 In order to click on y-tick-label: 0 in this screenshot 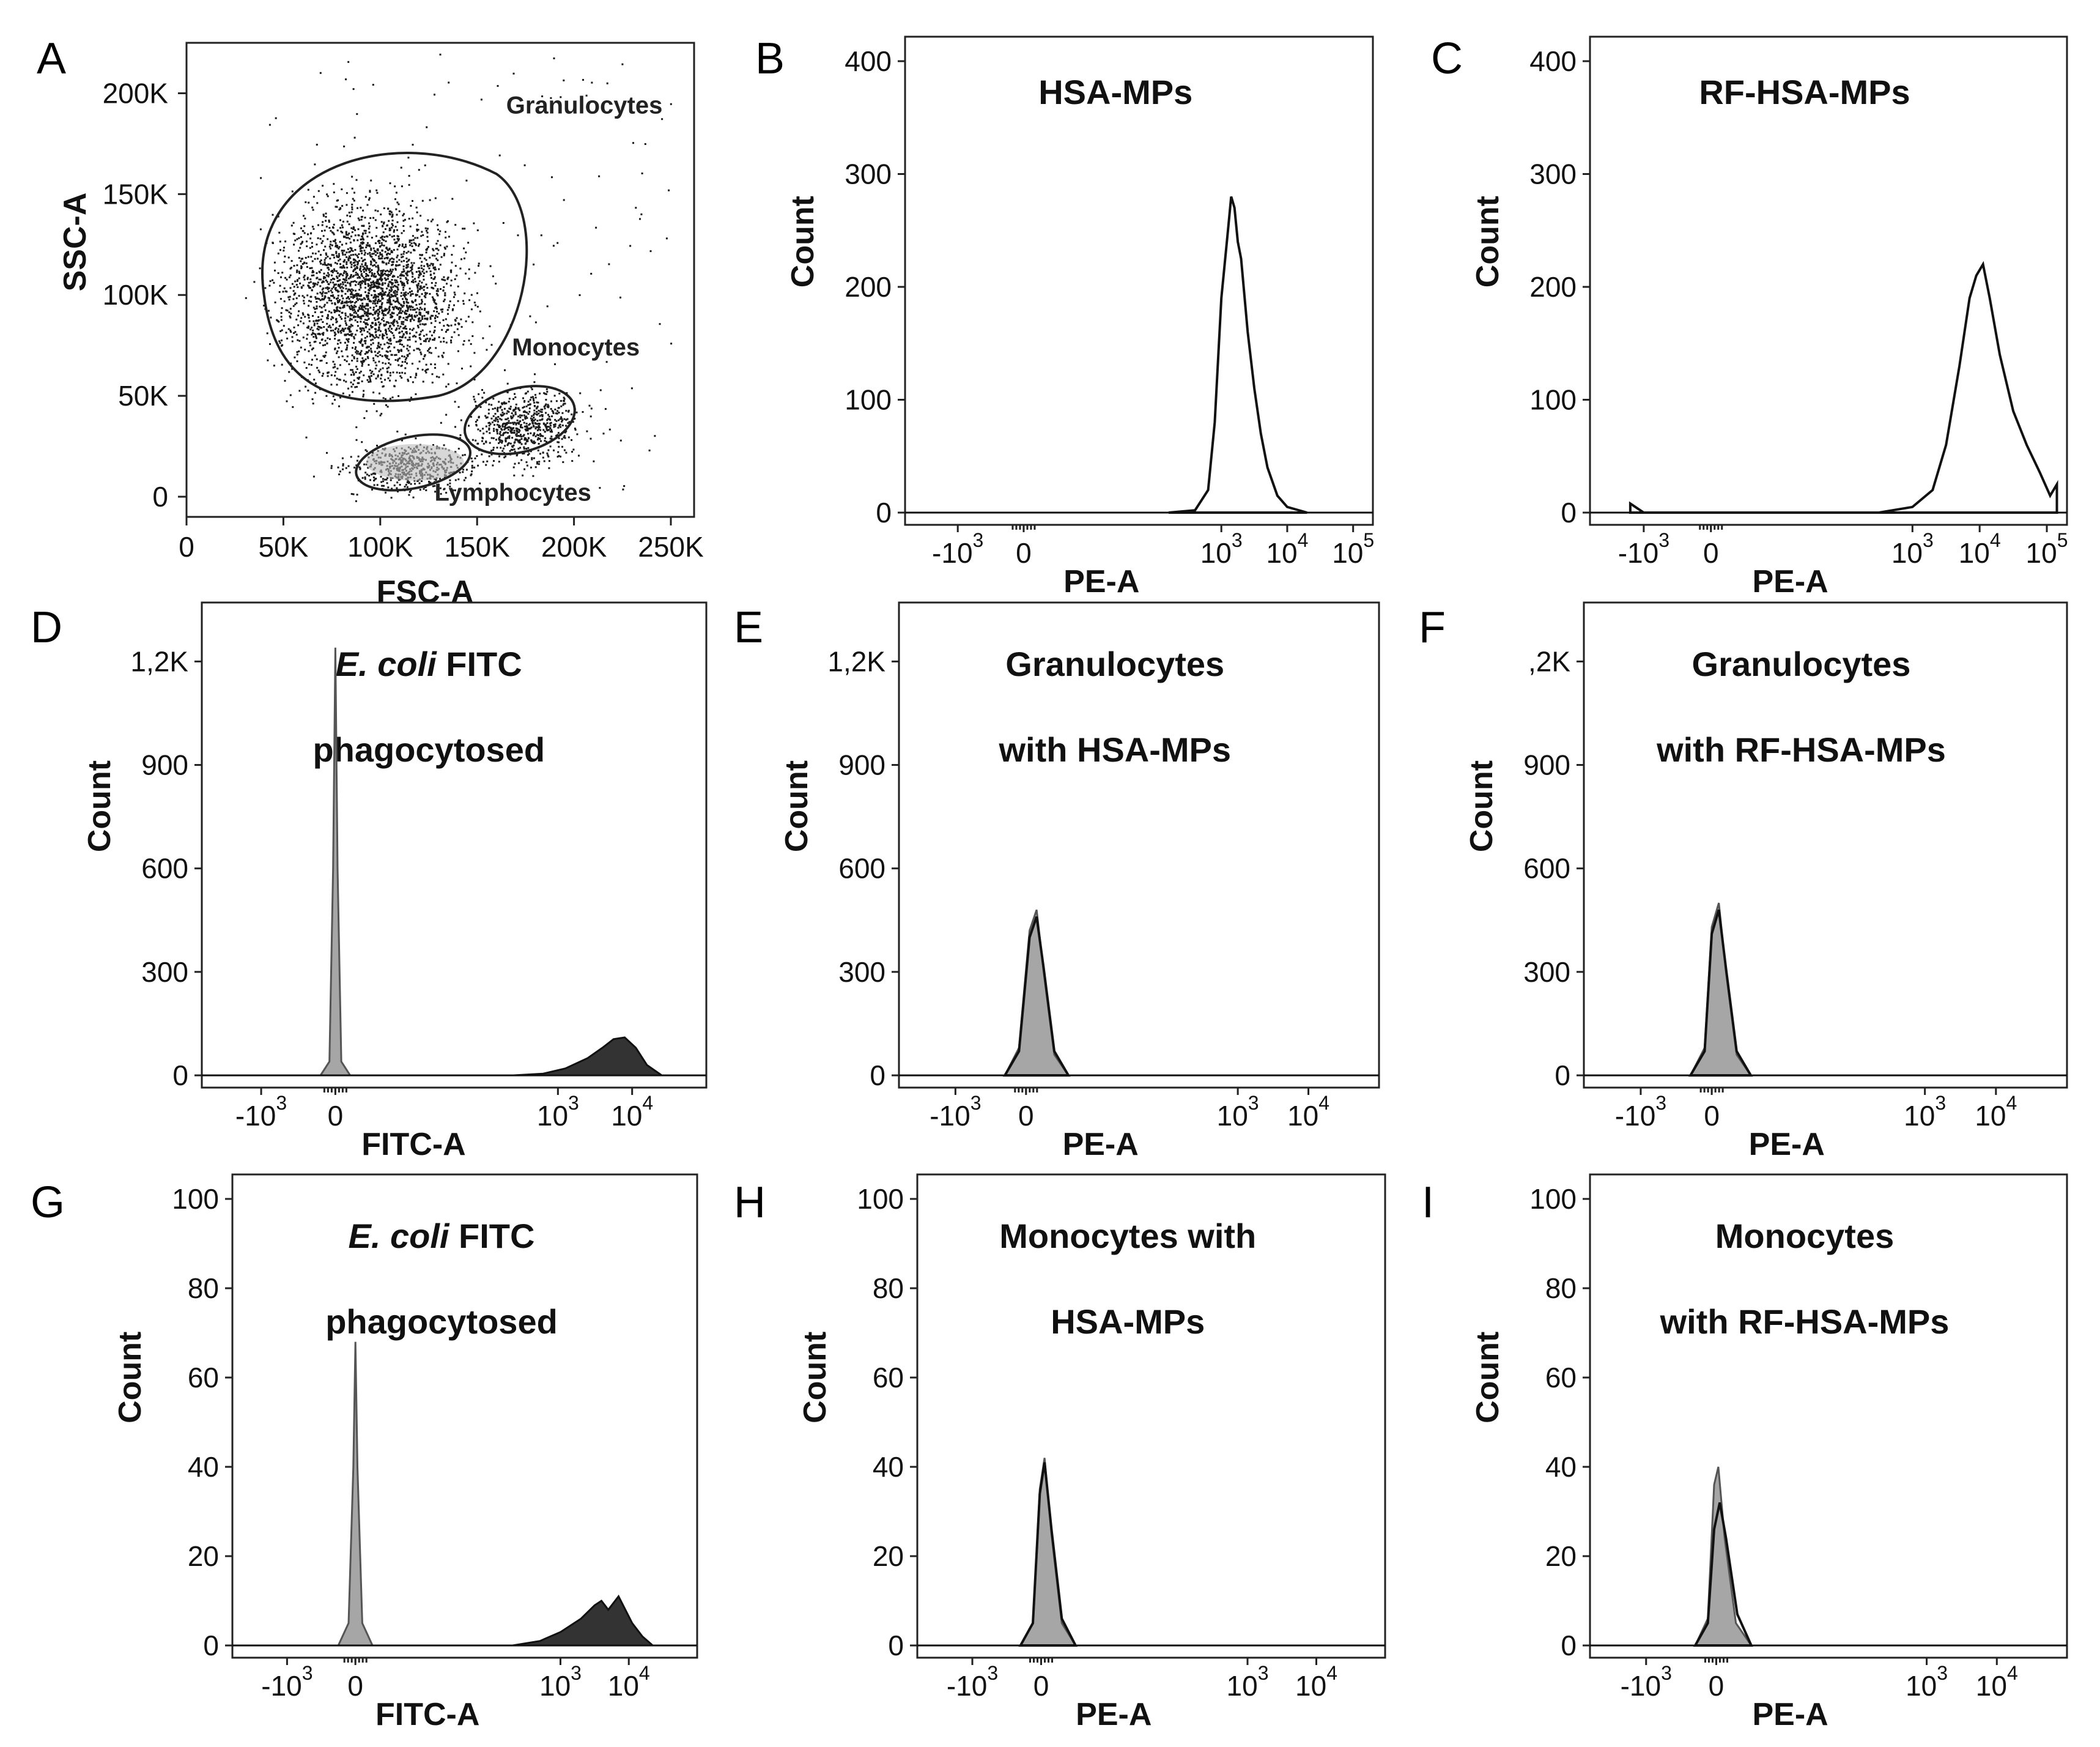, I will do `click(211, 1645)`.